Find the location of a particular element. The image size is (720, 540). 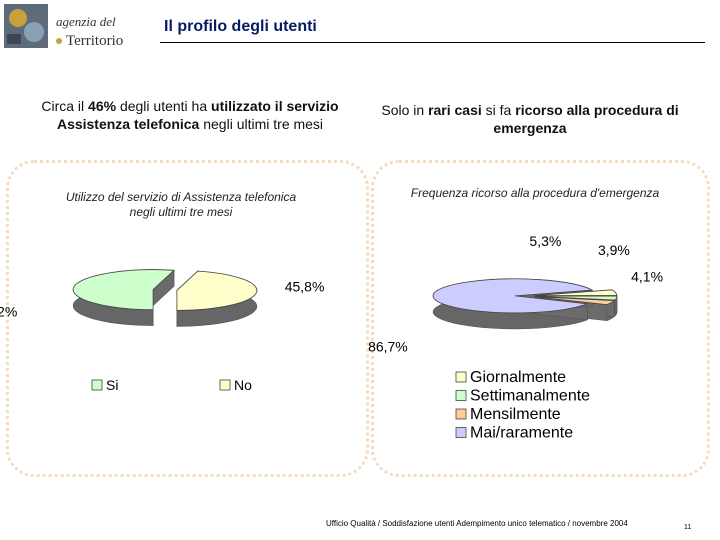

legend-label: No is located at coordinates (243, 385).